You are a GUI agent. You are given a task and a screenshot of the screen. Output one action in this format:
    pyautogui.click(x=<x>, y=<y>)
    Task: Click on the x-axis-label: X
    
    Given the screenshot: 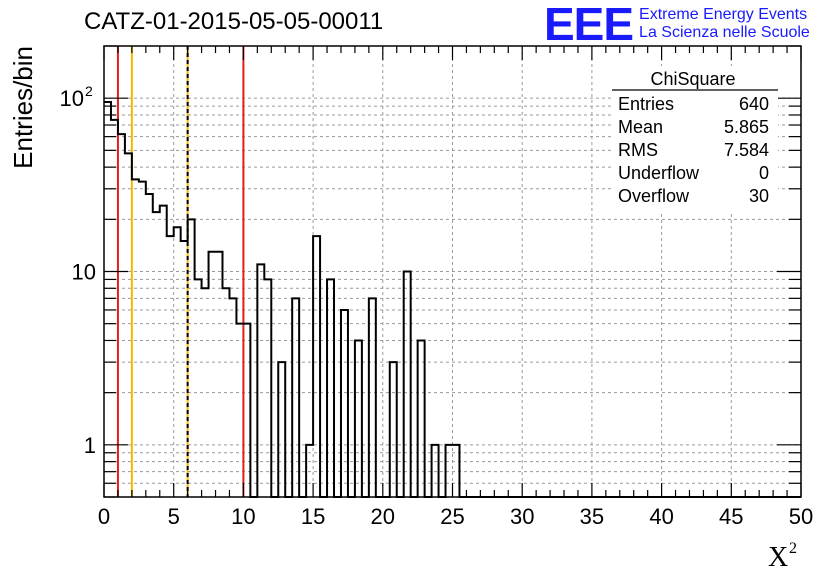 What is the action you would take?
    pyautogui.click(x=778, y=557)
    